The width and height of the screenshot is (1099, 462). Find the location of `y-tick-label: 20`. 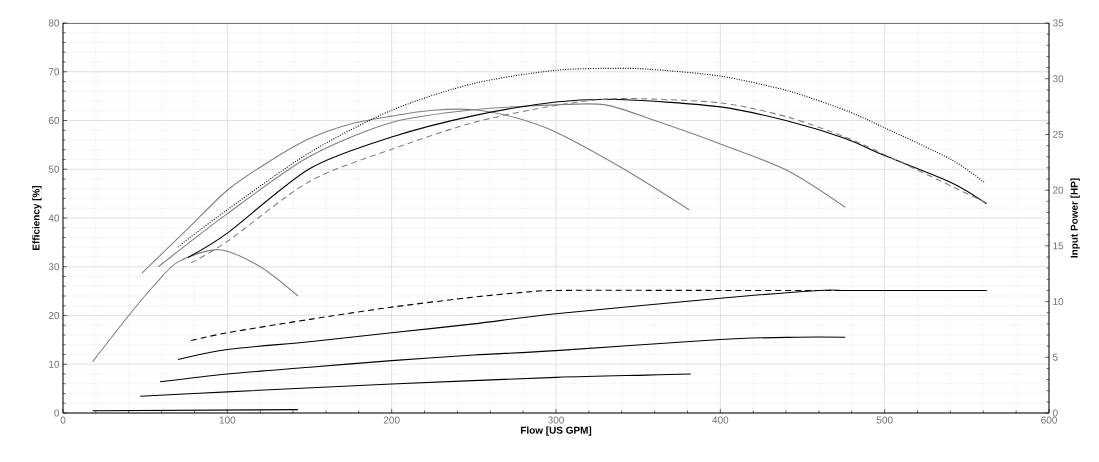

y-tick-label: 20 is located at coordinates (54, 315).